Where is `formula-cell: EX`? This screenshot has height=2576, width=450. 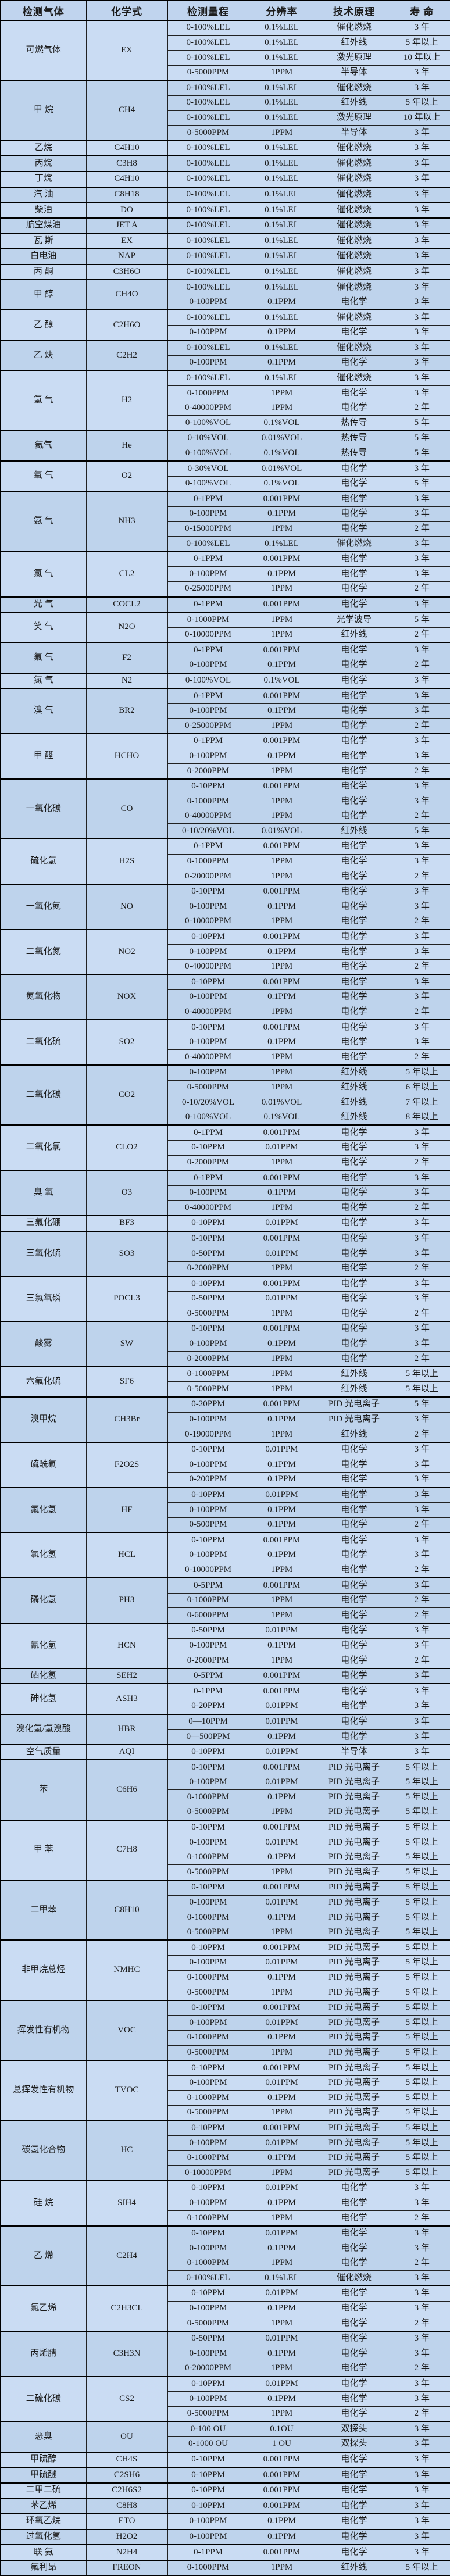 formula-cell: EX is located at coordinates (126, 50).